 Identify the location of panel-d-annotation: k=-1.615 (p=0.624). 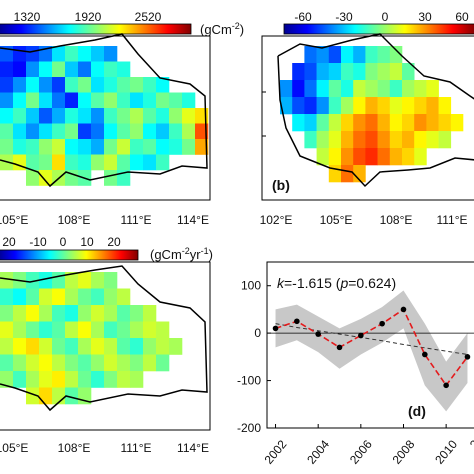
(336, 283).